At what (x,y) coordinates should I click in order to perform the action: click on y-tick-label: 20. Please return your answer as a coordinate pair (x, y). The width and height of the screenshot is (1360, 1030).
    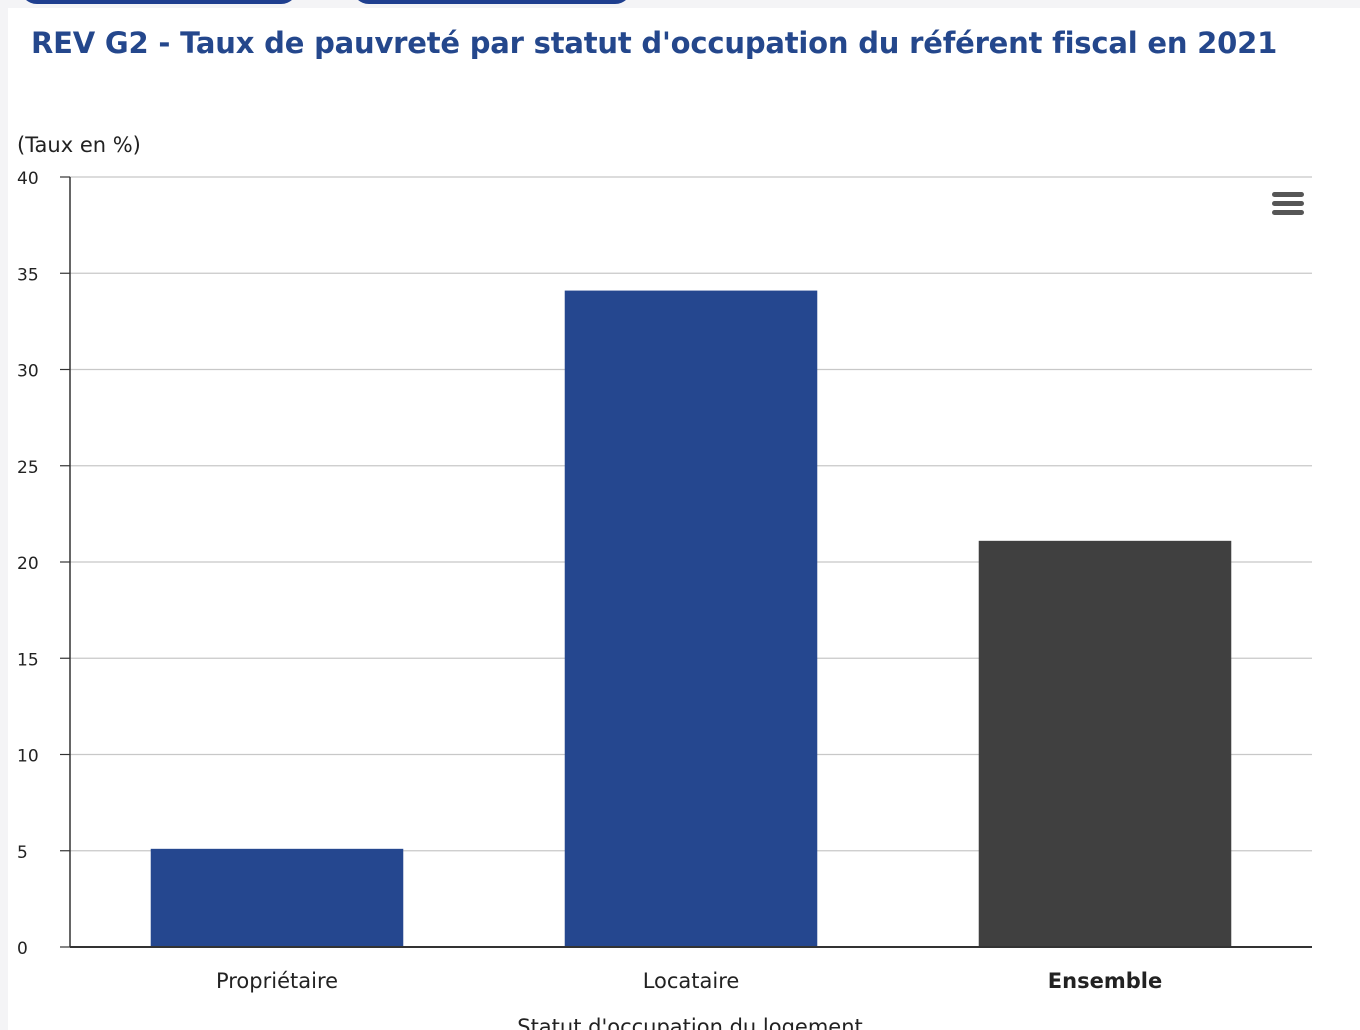
    Looking at the image, I should click on (28, 564).